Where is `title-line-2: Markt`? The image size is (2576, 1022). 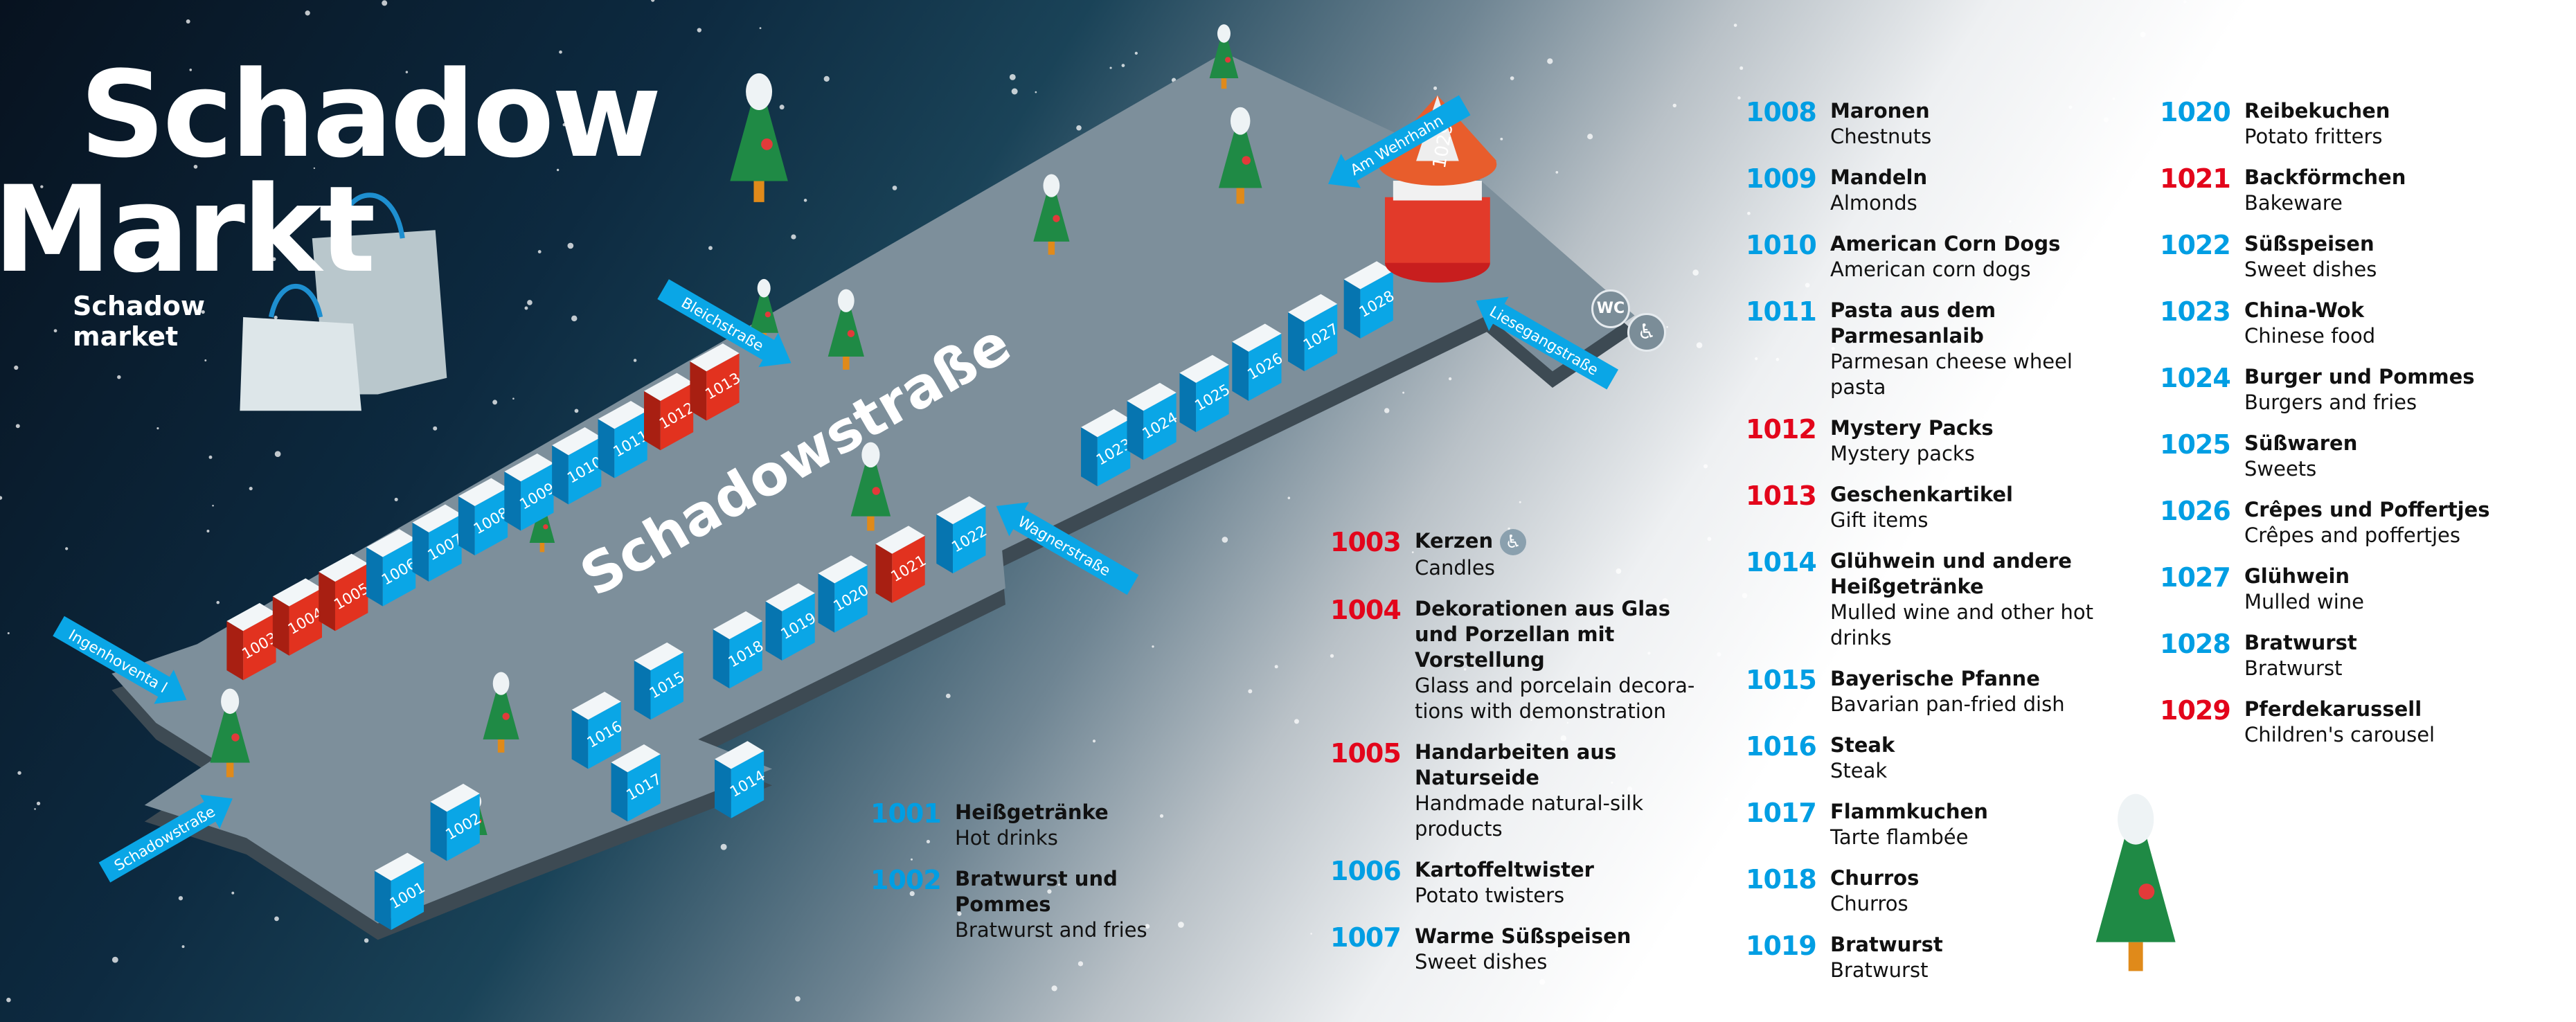
title-line-2: Markt is located at coordinates (188, 229).